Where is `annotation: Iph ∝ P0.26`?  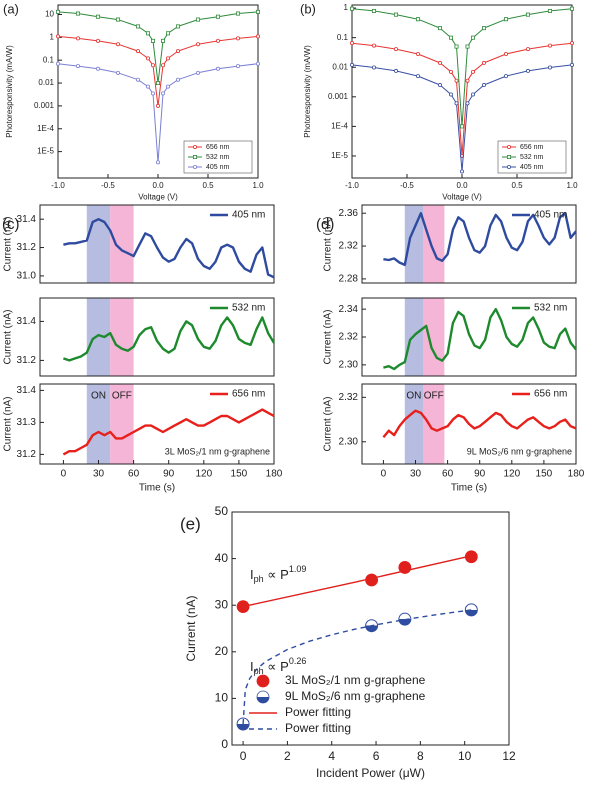
annotation: Iph ∝ P0.26 is located at coordinates (278, 666).